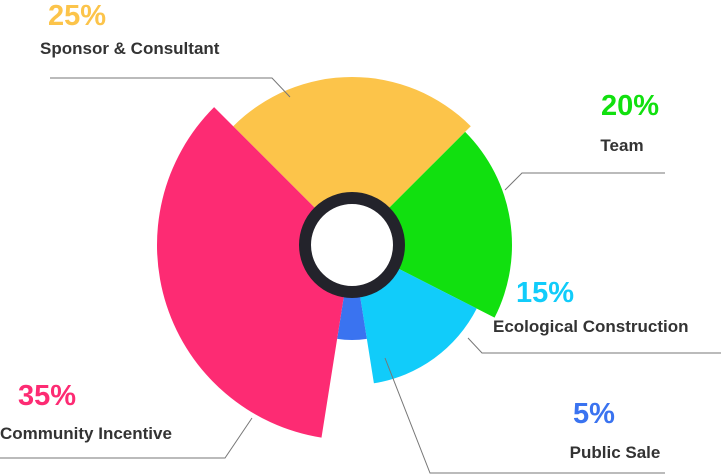  I want to click on value-label: 15%, so click(545, 293).